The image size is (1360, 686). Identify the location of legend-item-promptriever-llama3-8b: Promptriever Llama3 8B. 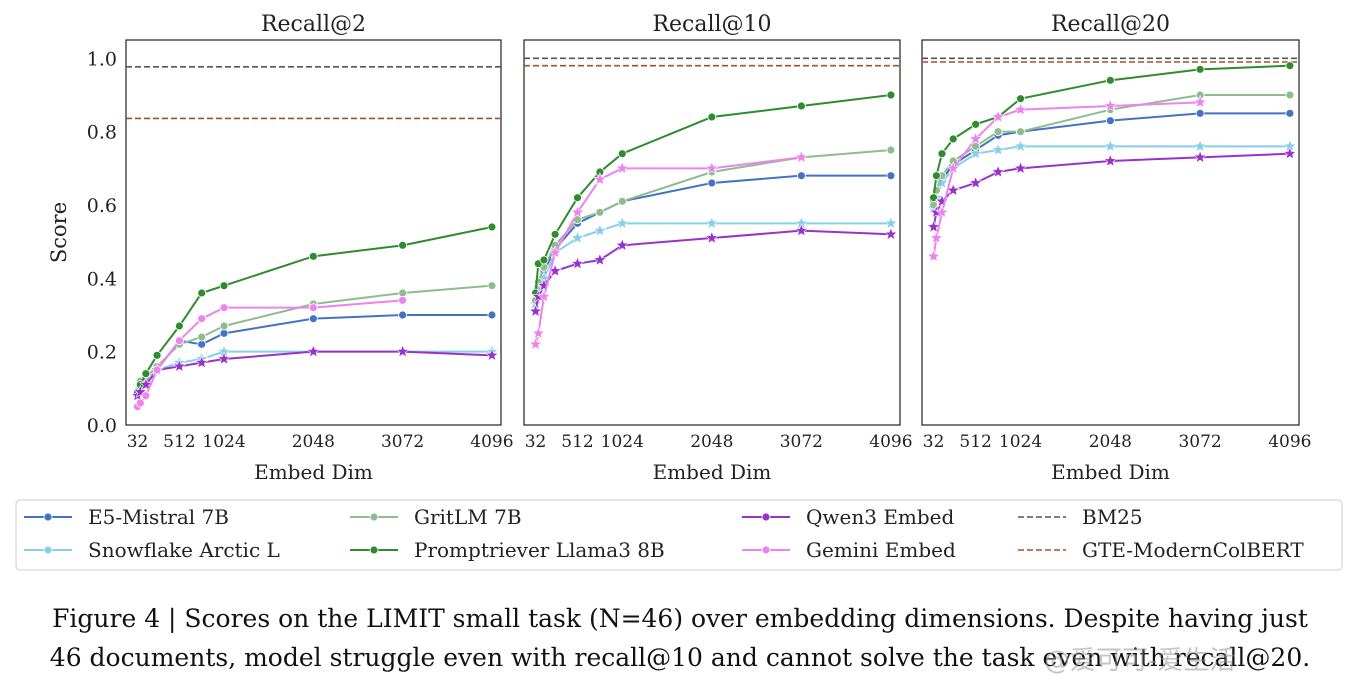
(507, 550).